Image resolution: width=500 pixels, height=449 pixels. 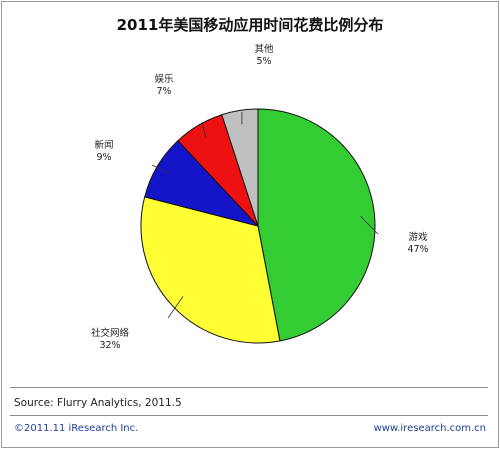 I want to click on slice-value-news: 9%, so click(x=103, y=157).